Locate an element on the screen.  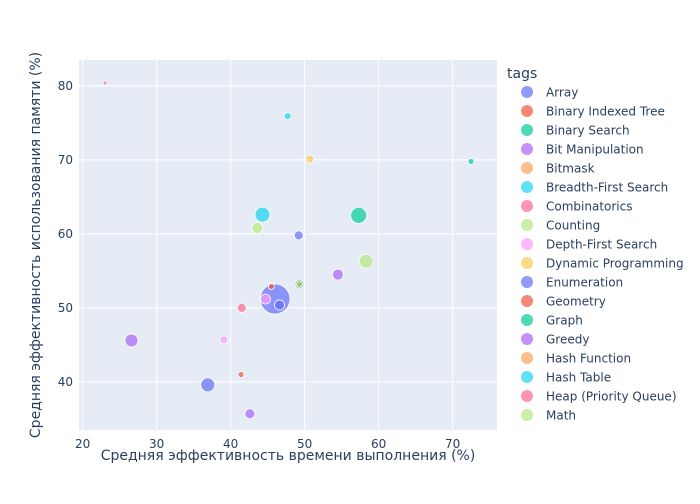
legend-label: Bitmask is located at coordinates (570, 169).